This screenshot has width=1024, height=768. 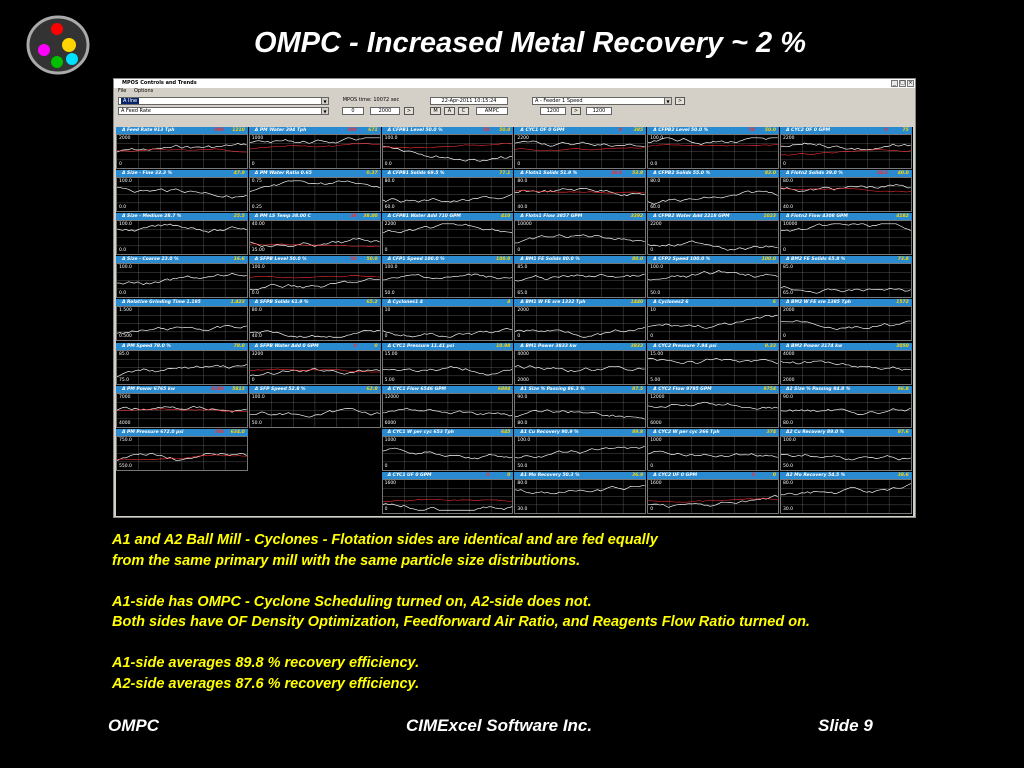 What do you see at coordinates (790, 225) in the screenshot?
I see `trend-max: 10000` at bounding box center [790, 225].